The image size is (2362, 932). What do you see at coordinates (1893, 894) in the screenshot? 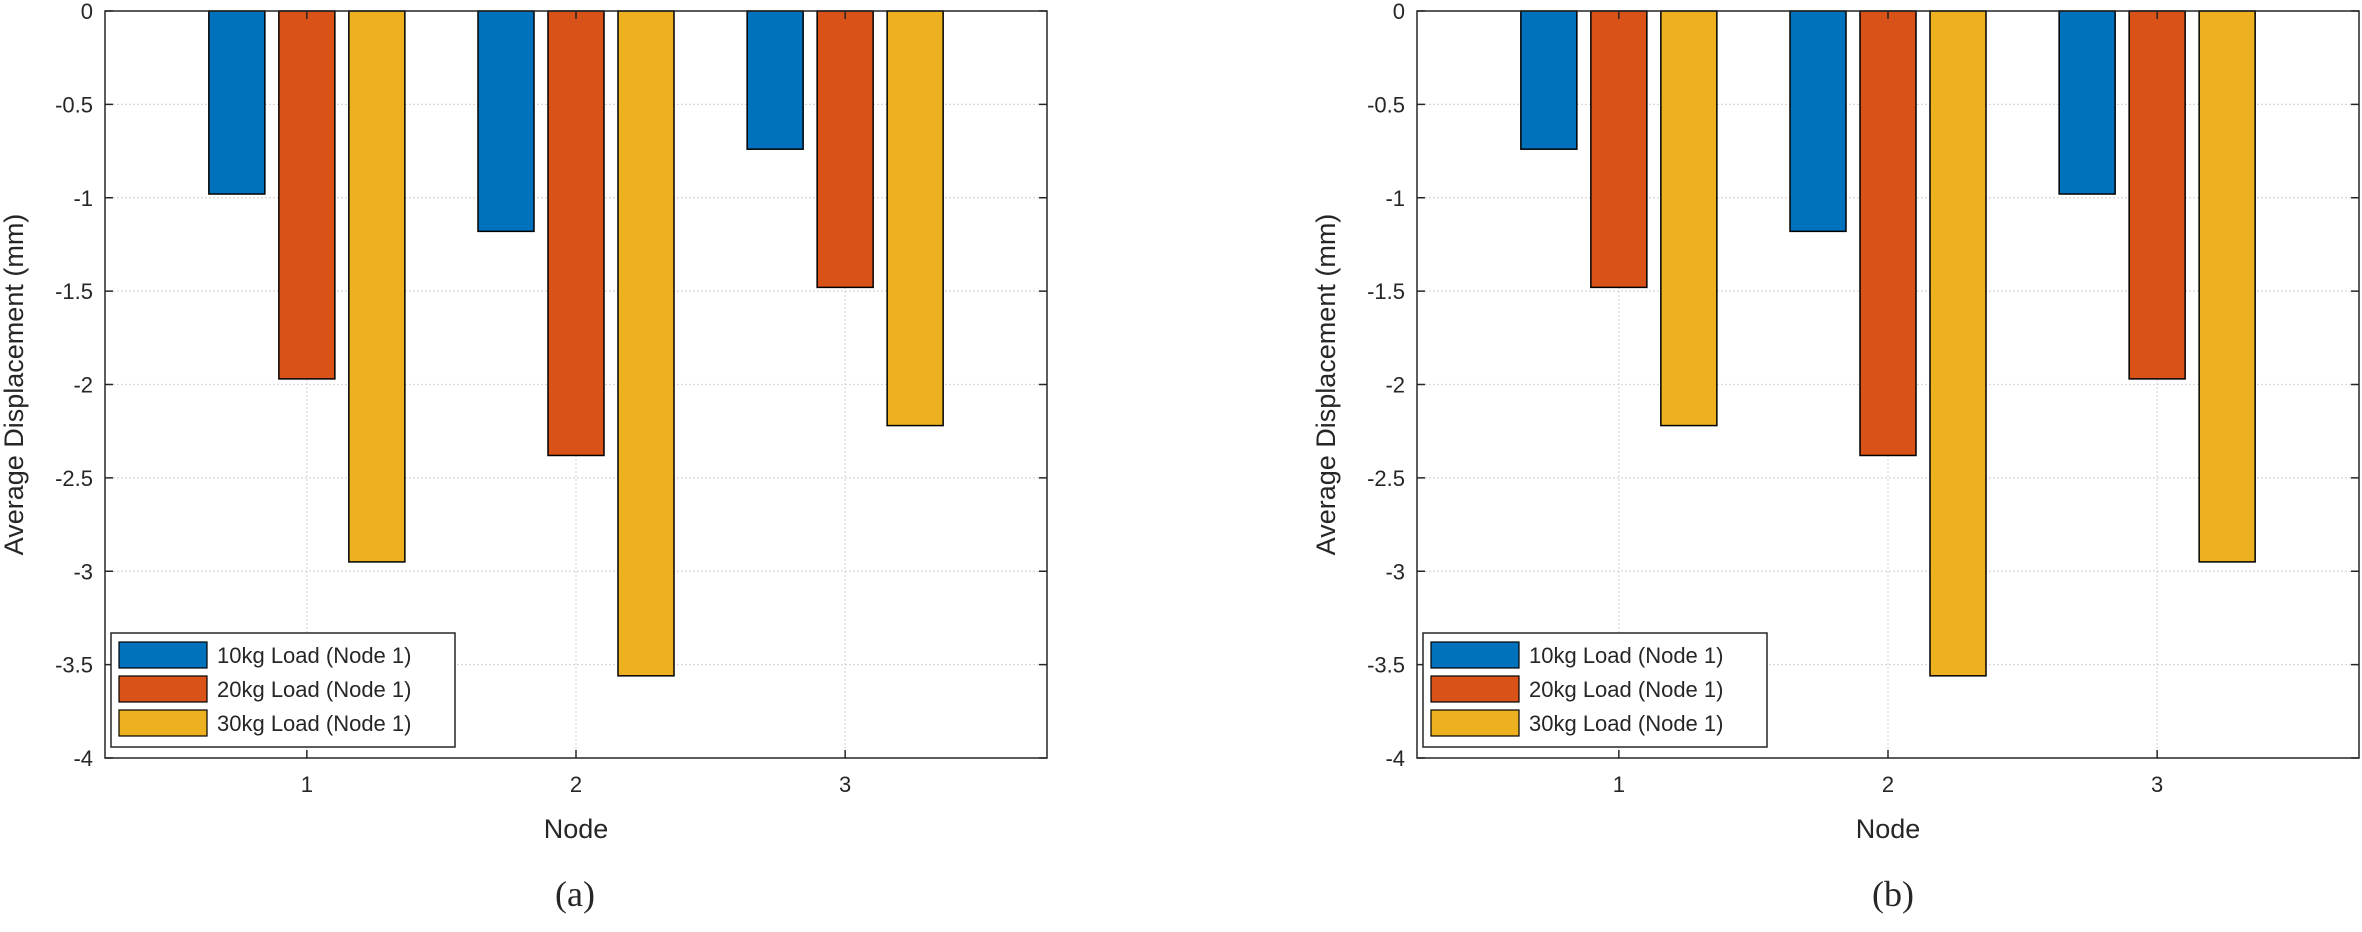
I see `figure-caption: (b)` at bounding box center [1893, 894].